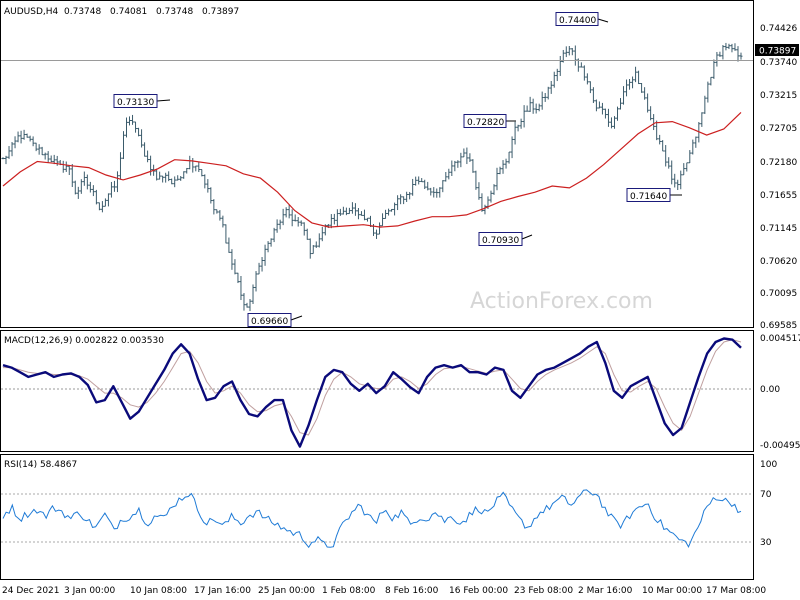  Describe the element at coordinates (31, 591) in the screenshot. I see `xtick: 24 Dec 2021` at that location.